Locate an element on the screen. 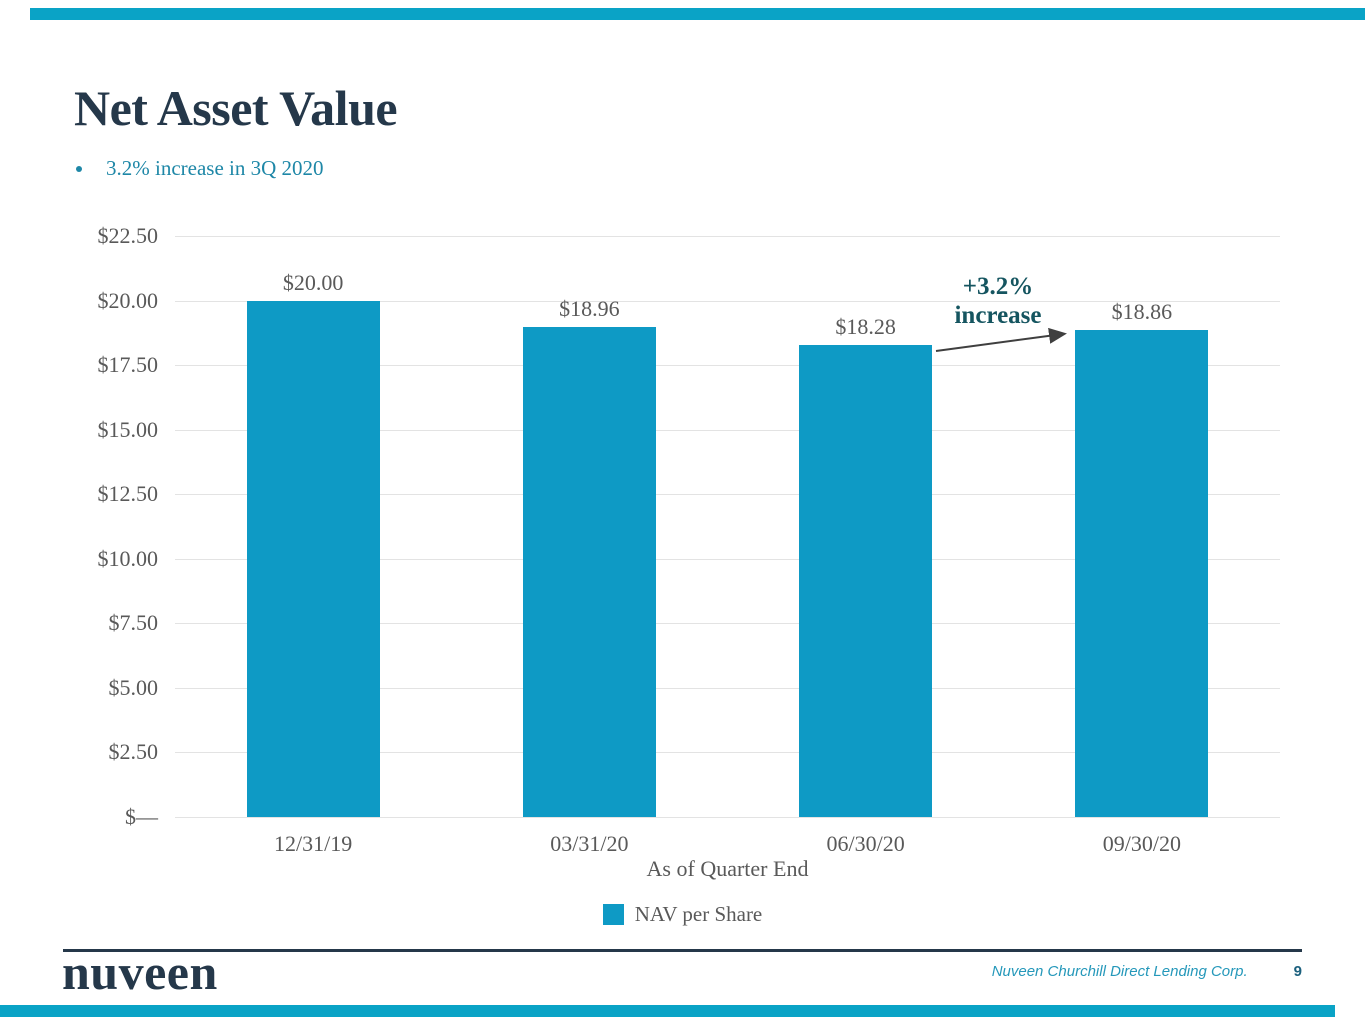  y-tick-label: $— is located at coordinates (141, 816).